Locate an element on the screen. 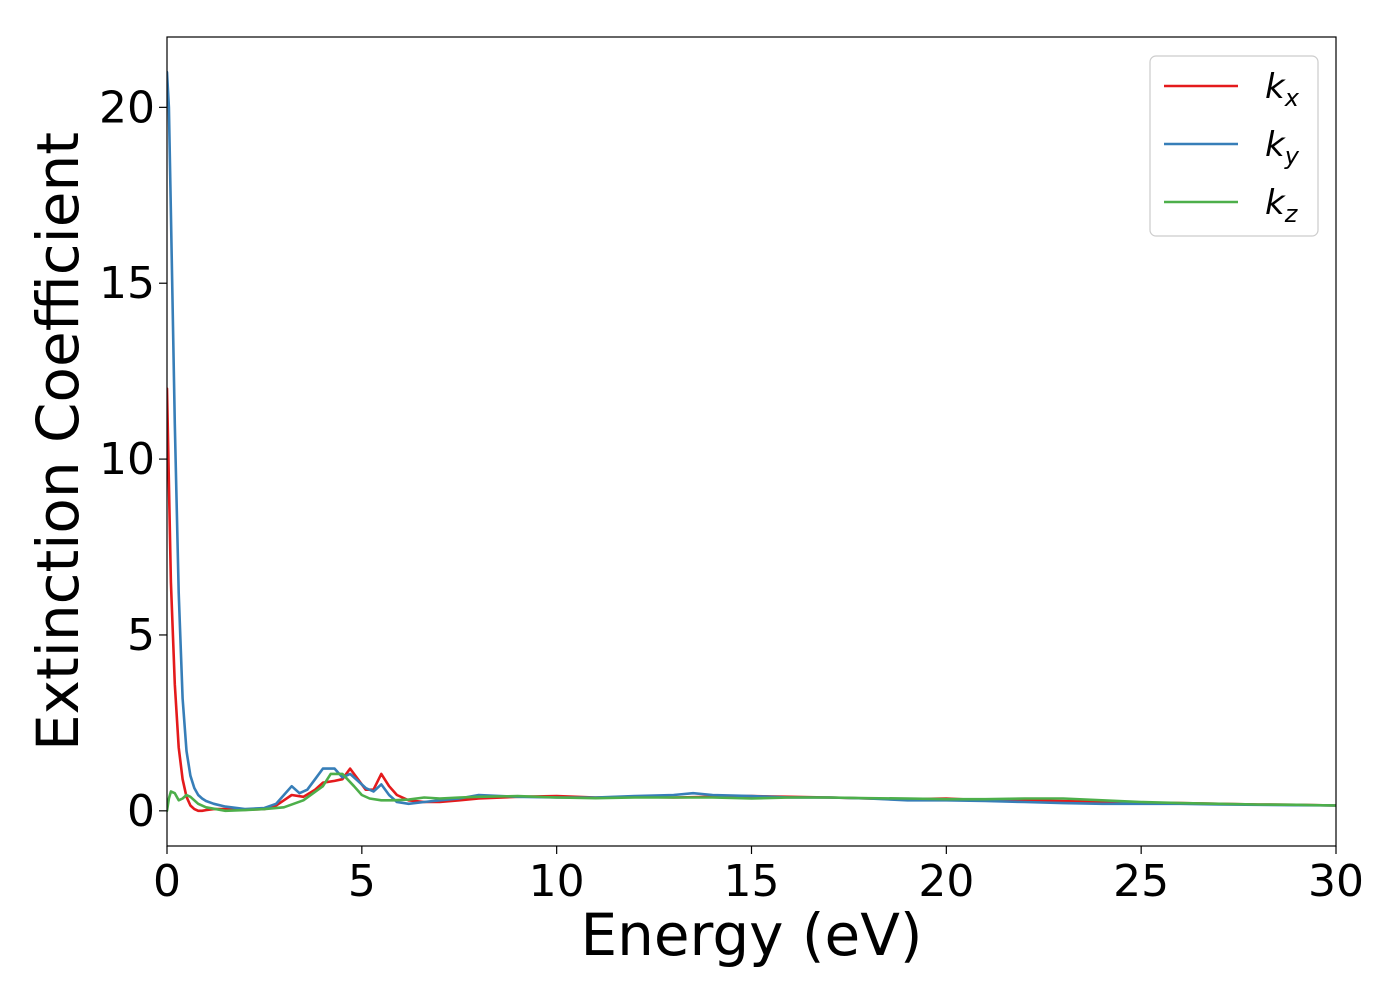 The image size is (1400, 1000). x-tick-label: 15 is located at coordinates (752, 881).